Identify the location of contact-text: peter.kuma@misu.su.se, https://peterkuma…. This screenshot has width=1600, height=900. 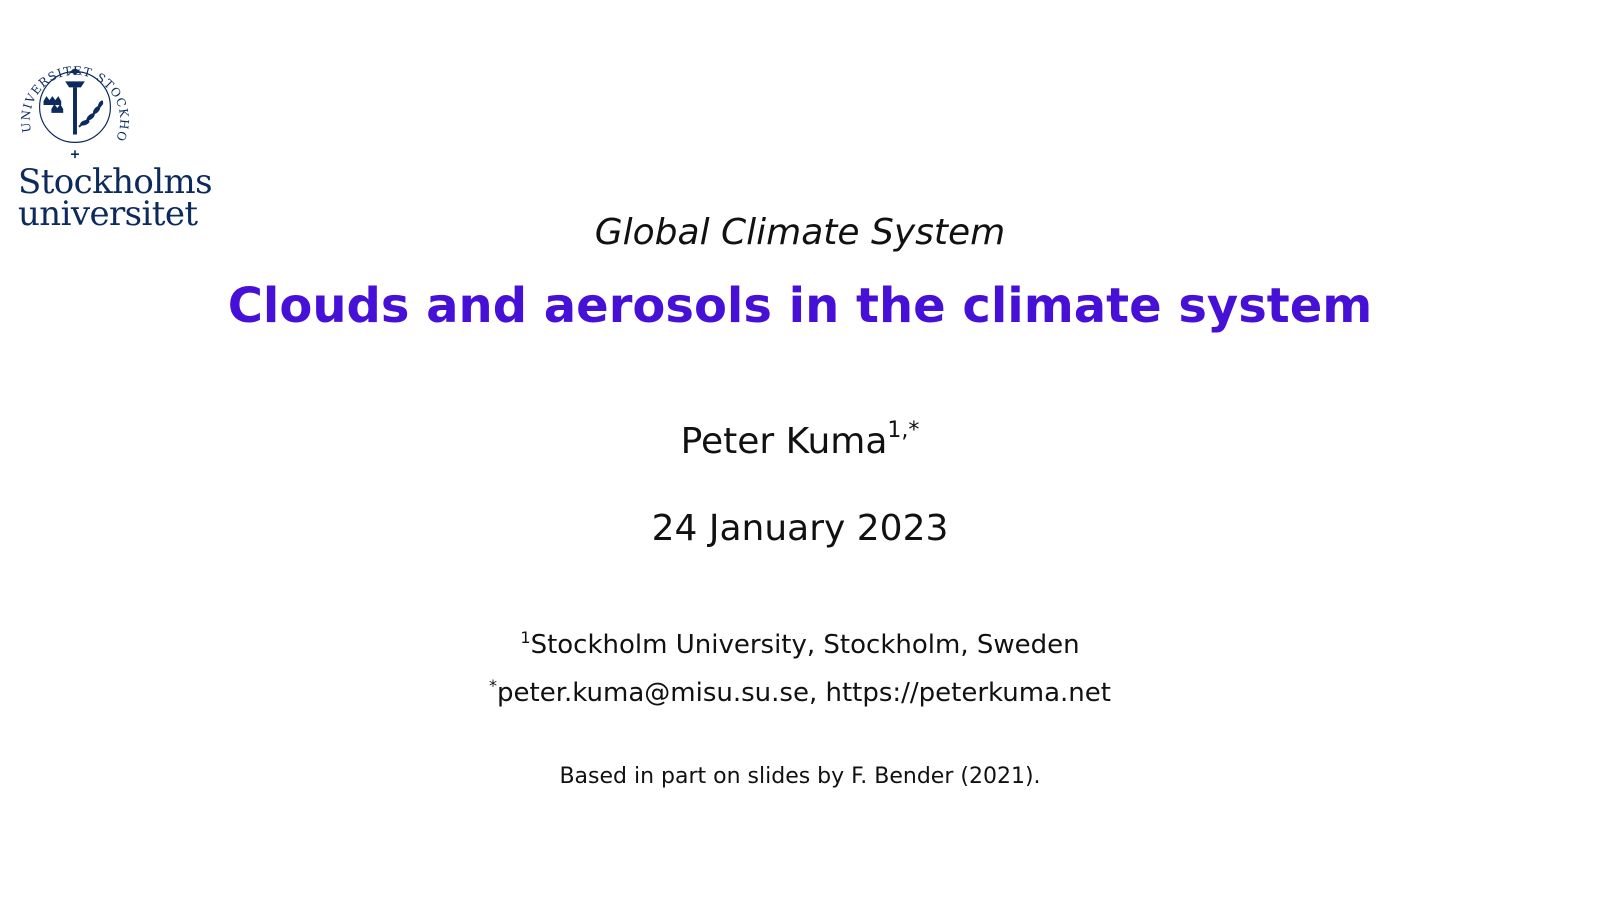
(804, 693).